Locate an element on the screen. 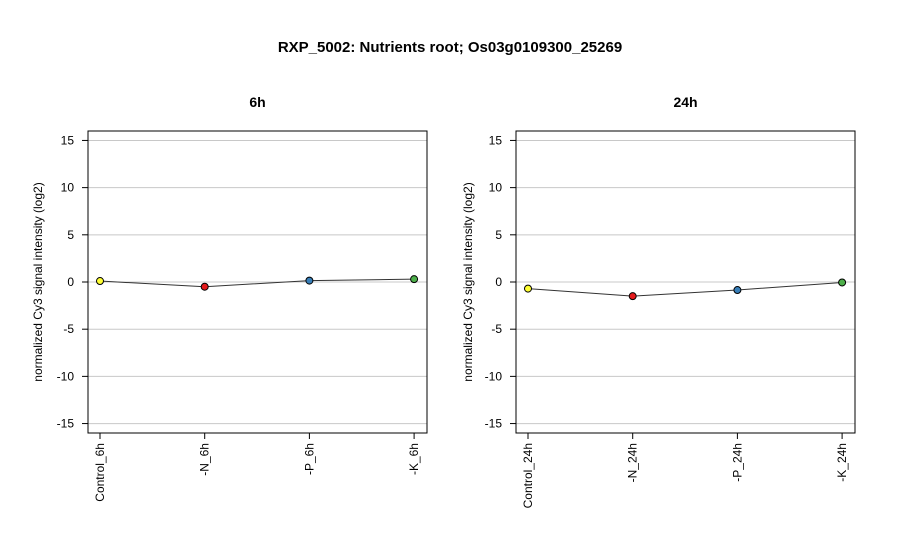 The height and width of the screenshot is (550, 900). x-tick-label: -N_6h is located at coordinates (205, 459).